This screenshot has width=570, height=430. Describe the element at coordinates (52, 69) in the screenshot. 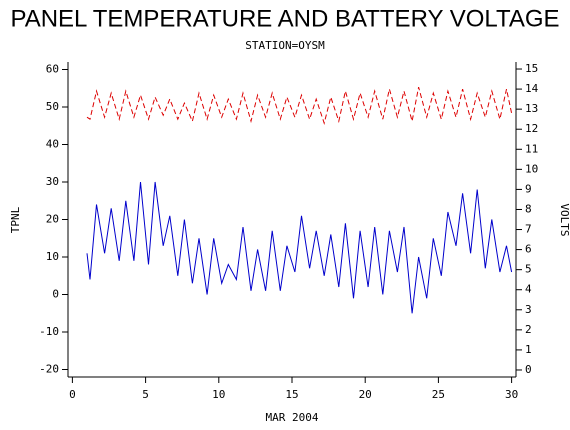

I see `y-tick-label: 60` at that location.